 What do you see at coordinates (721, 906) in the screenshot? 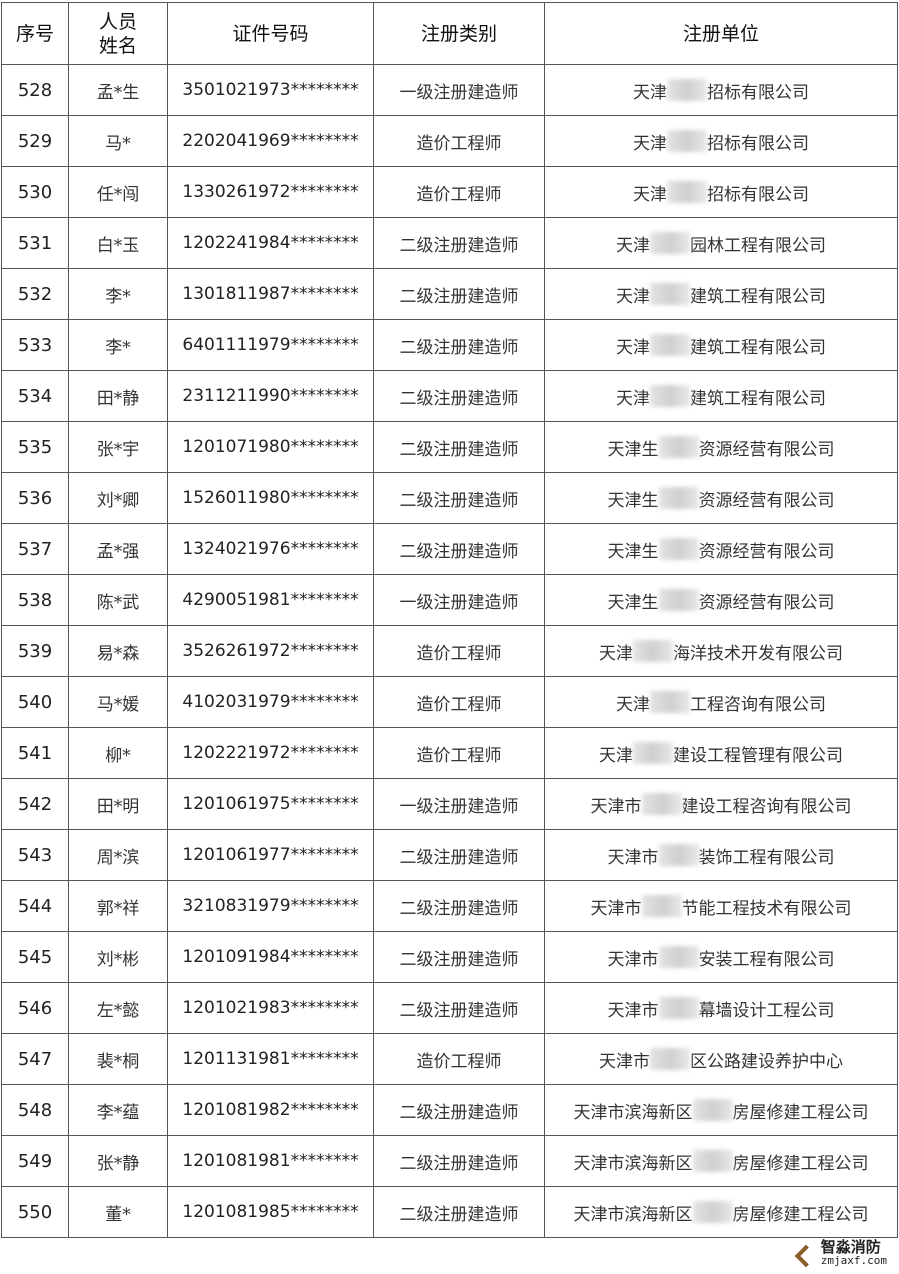
I see `cell-unit: 天津市 节能工程技术有限公司` at bounding box center [721, 906].